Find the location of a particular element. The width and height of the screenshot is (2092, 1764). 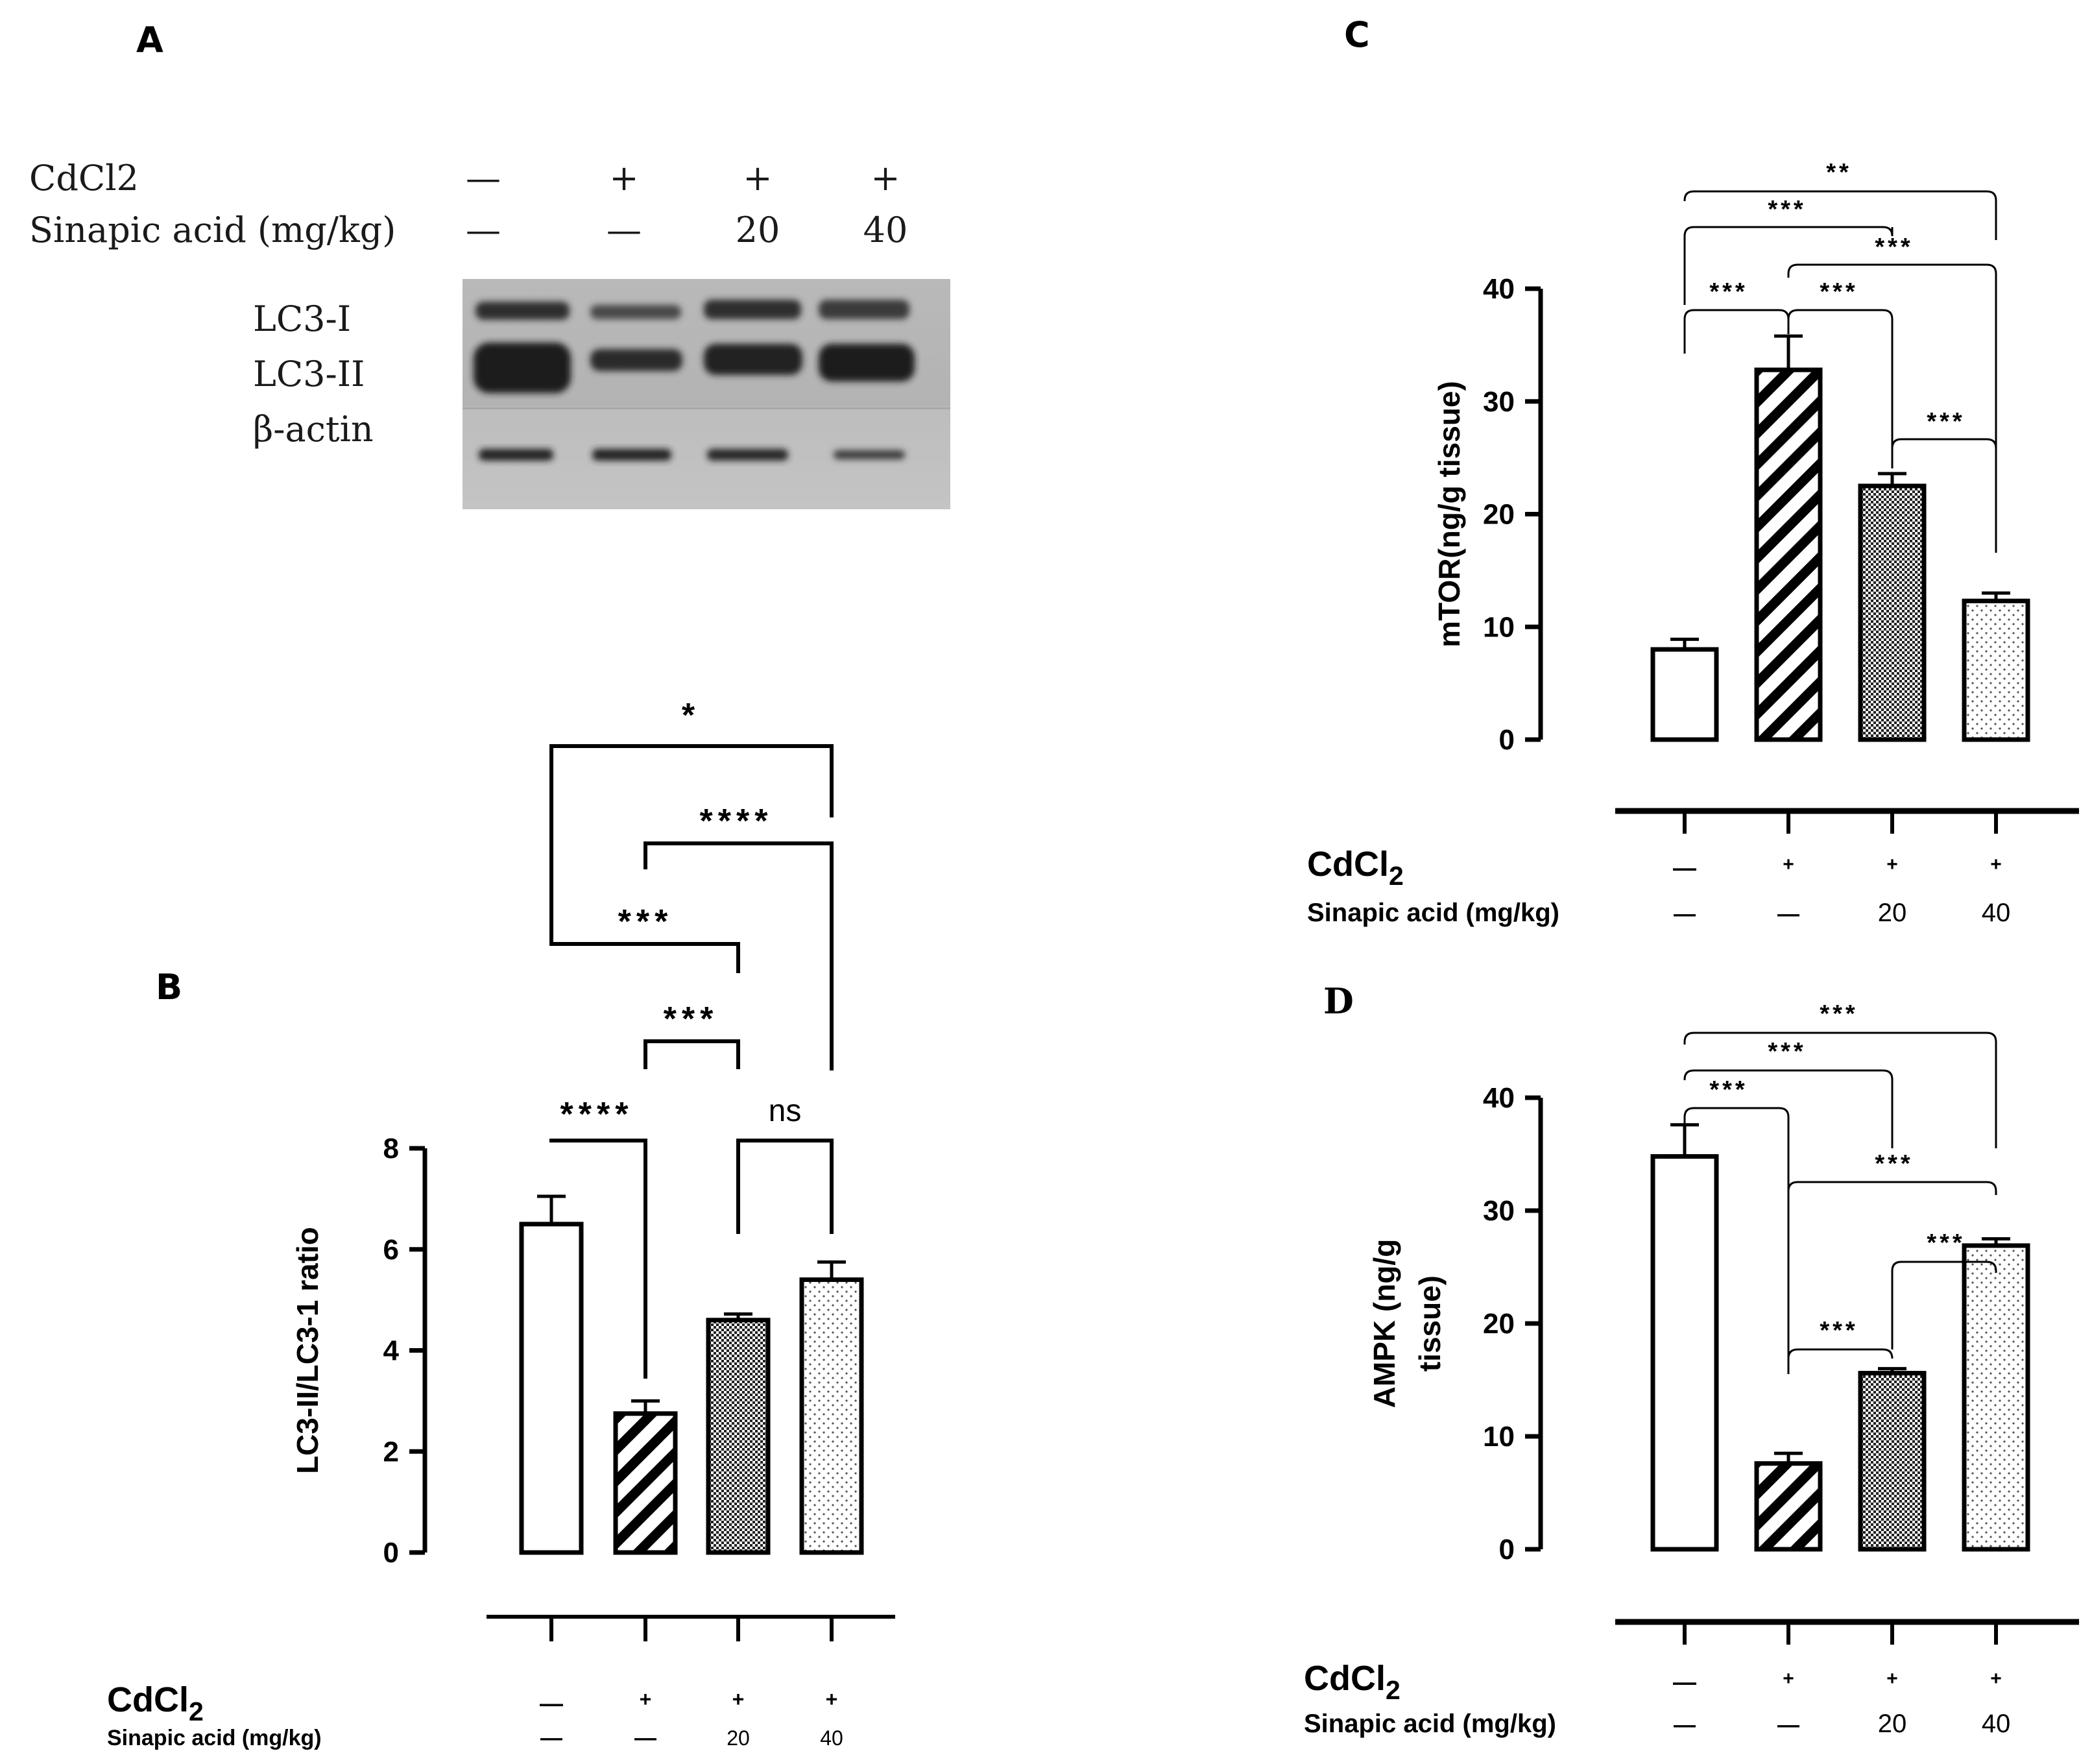

y-tick-label: 6 is located at coordinates (391, 1250).